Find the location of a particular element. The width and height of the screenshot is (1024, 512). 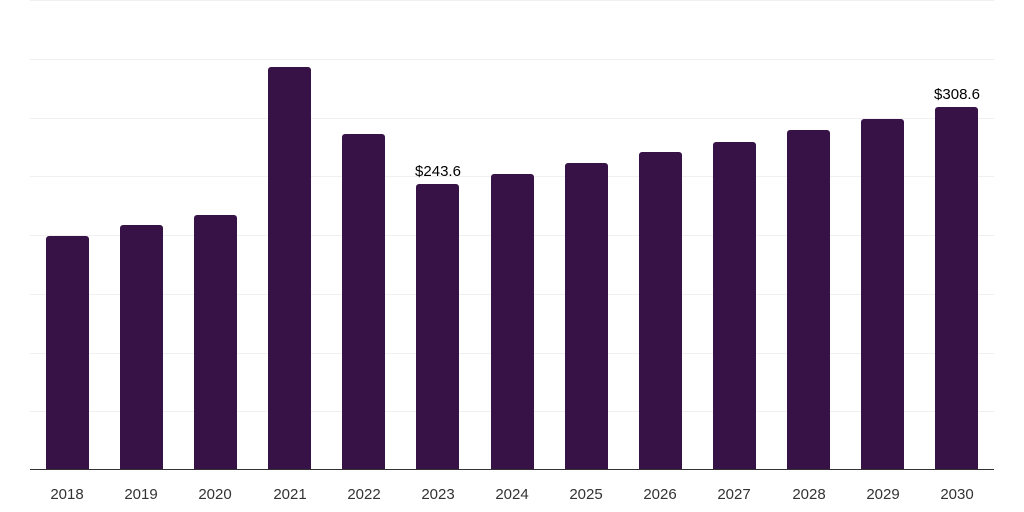

x-tick-label: 2026 is located at coordinates (660, 494).